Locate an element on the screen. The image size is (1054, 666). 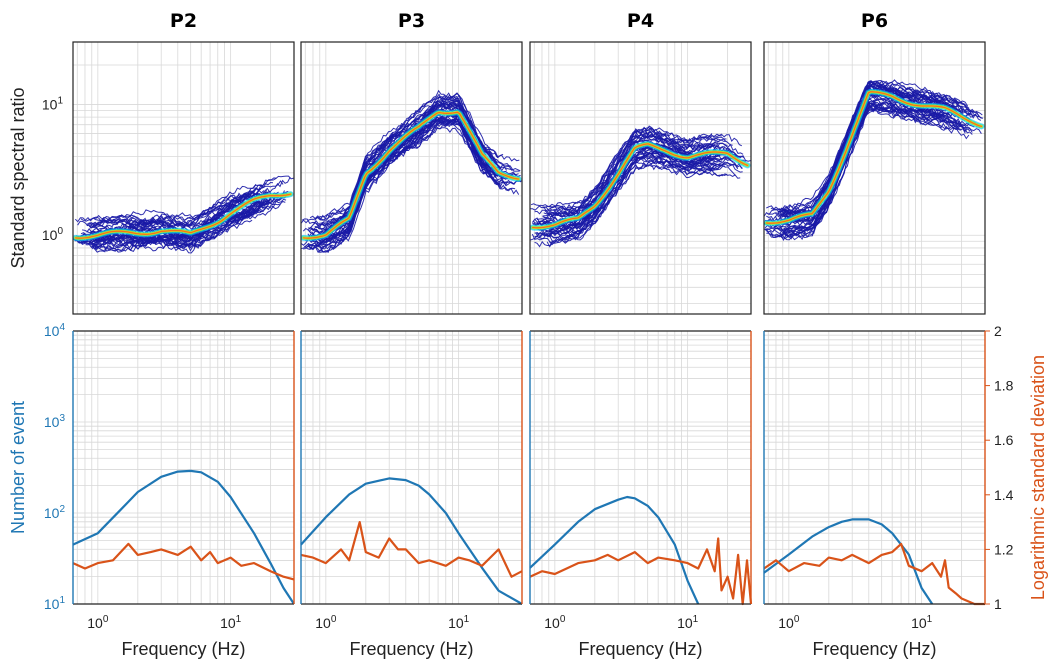
y-axis-label: Standard spectral ratio is located at coordinates (18, 177).